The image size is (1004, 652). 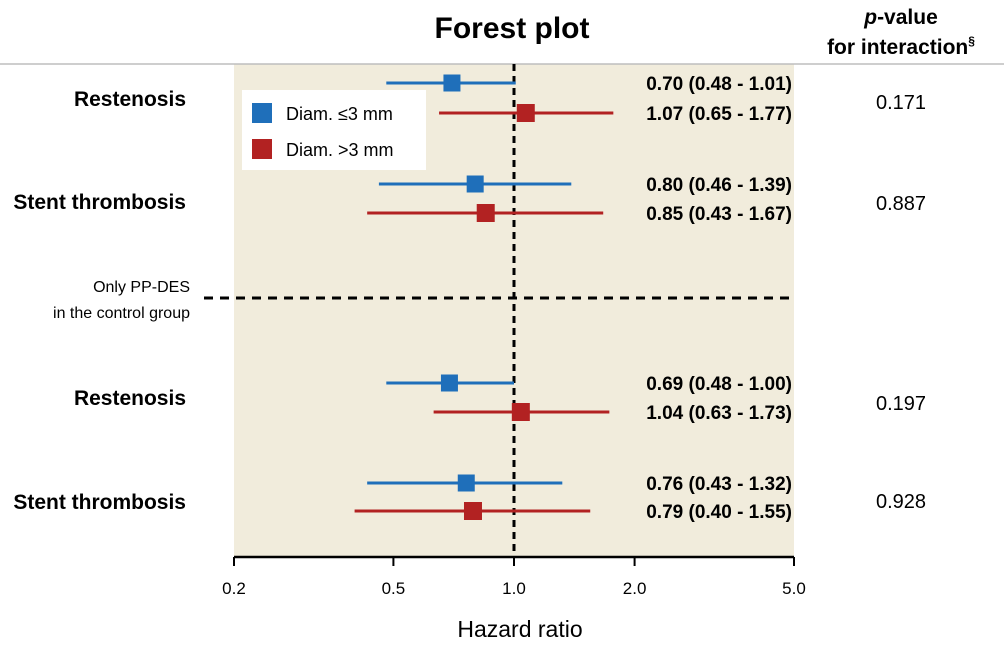 What do you see at coordinates (719, 484) in the screenshot?
I see `hr-label: 0.76 (0.43 - 1.32)` at bounding box center [719, 484].